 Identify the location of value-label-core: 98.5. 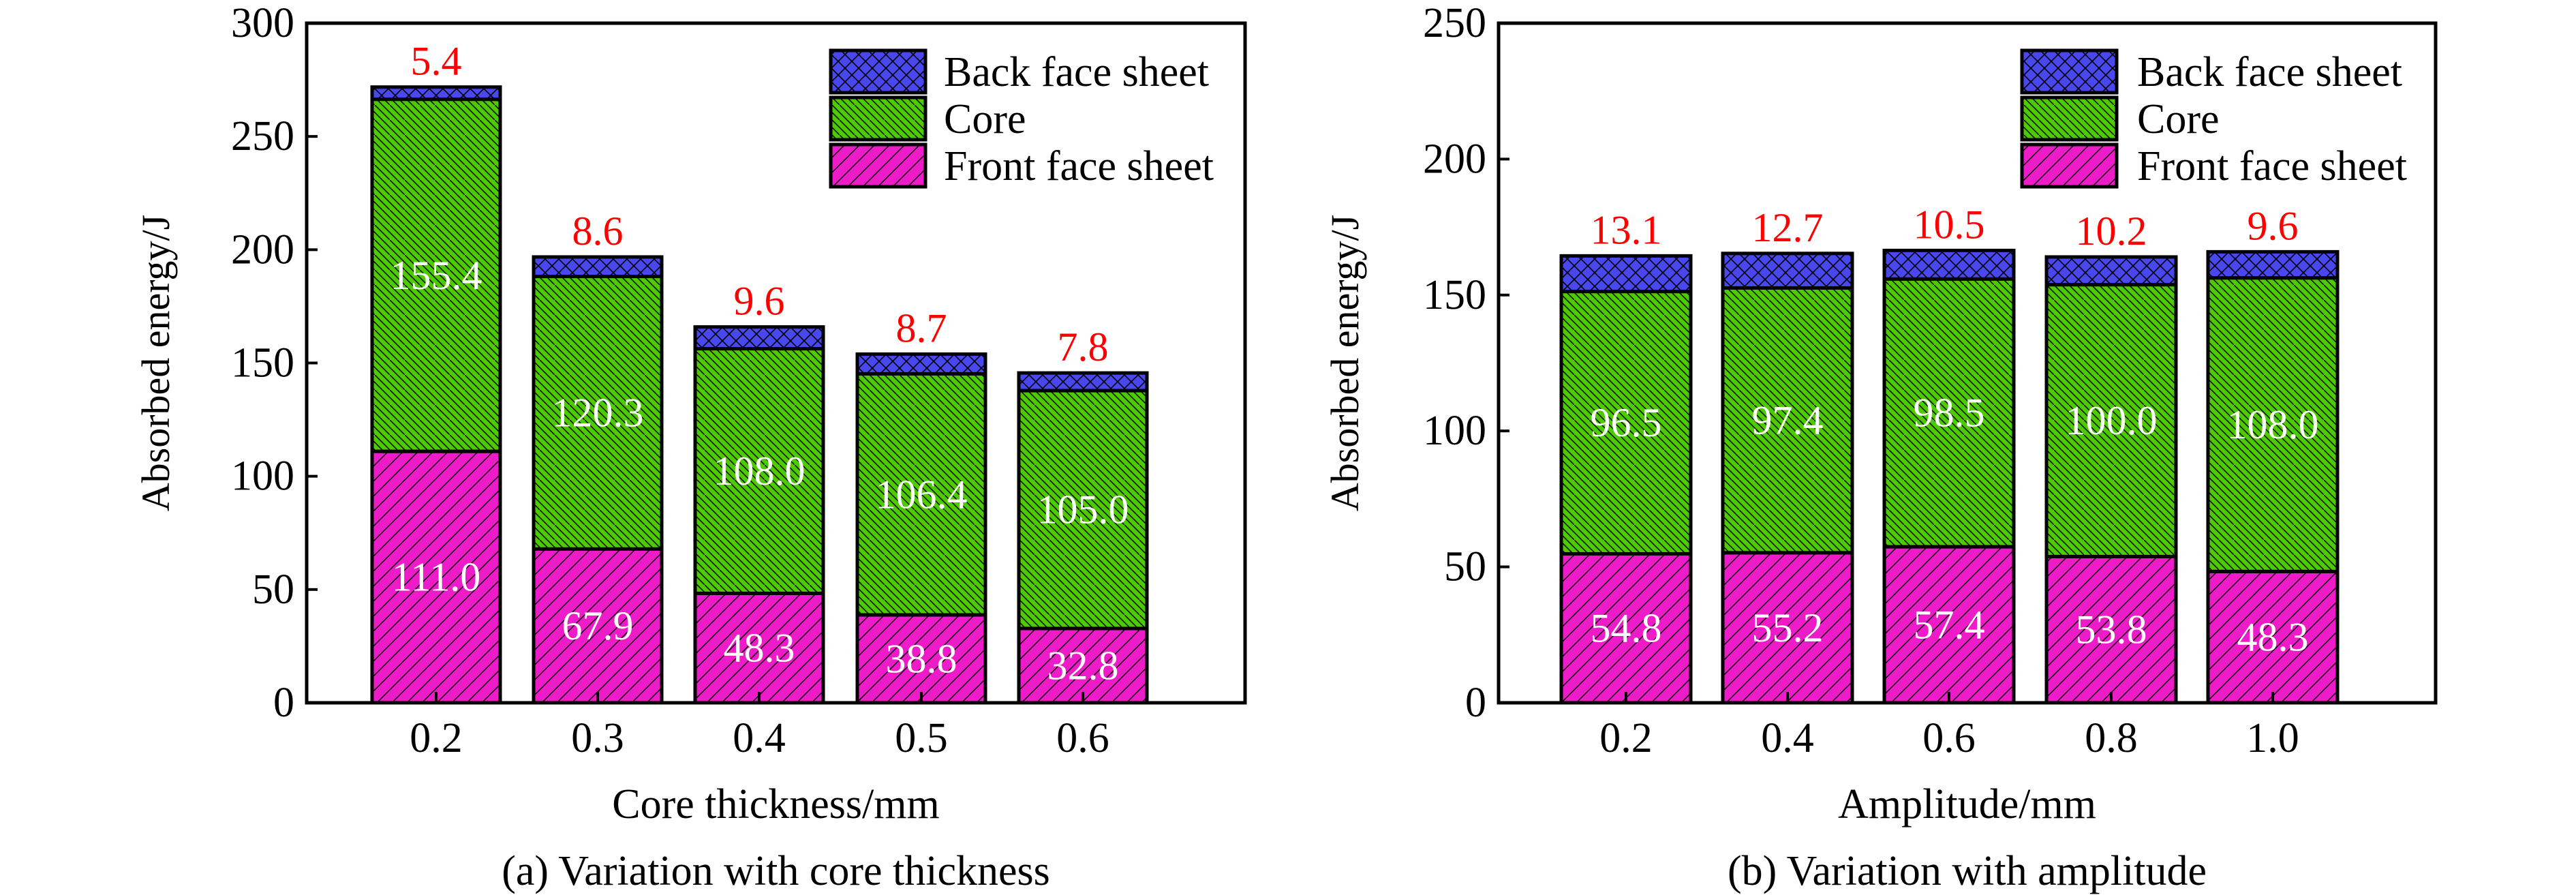
(1949, 413).